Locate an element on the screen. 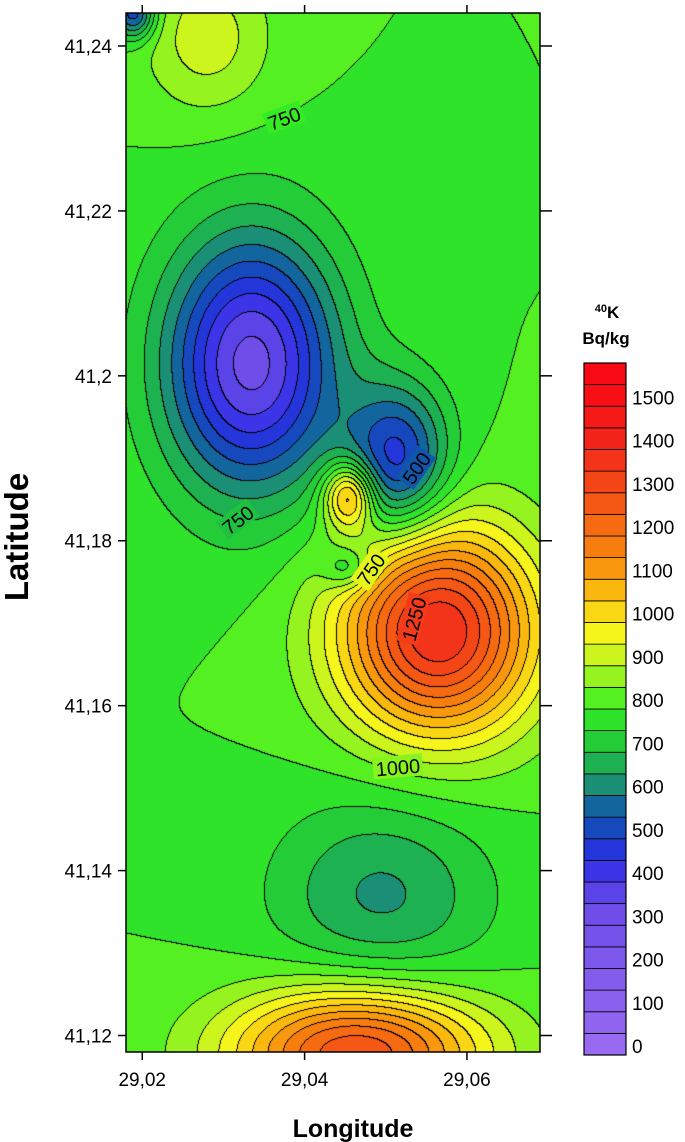 Image resolution: width=685 pixels, height=1142 pixels. legend-title: 40K is located at coordinates (607, 312).